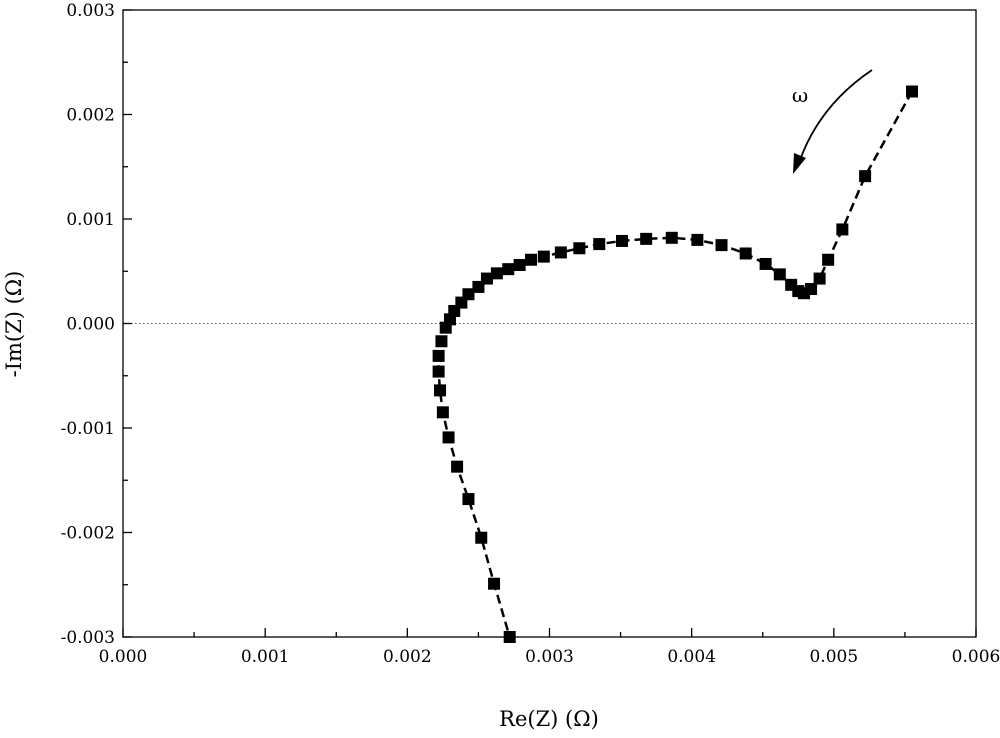 The image size is (1000, 738). Describe the element at coordinates (88, 638) in the screenshot. I see `y-tick-label: -0.003` at that location.